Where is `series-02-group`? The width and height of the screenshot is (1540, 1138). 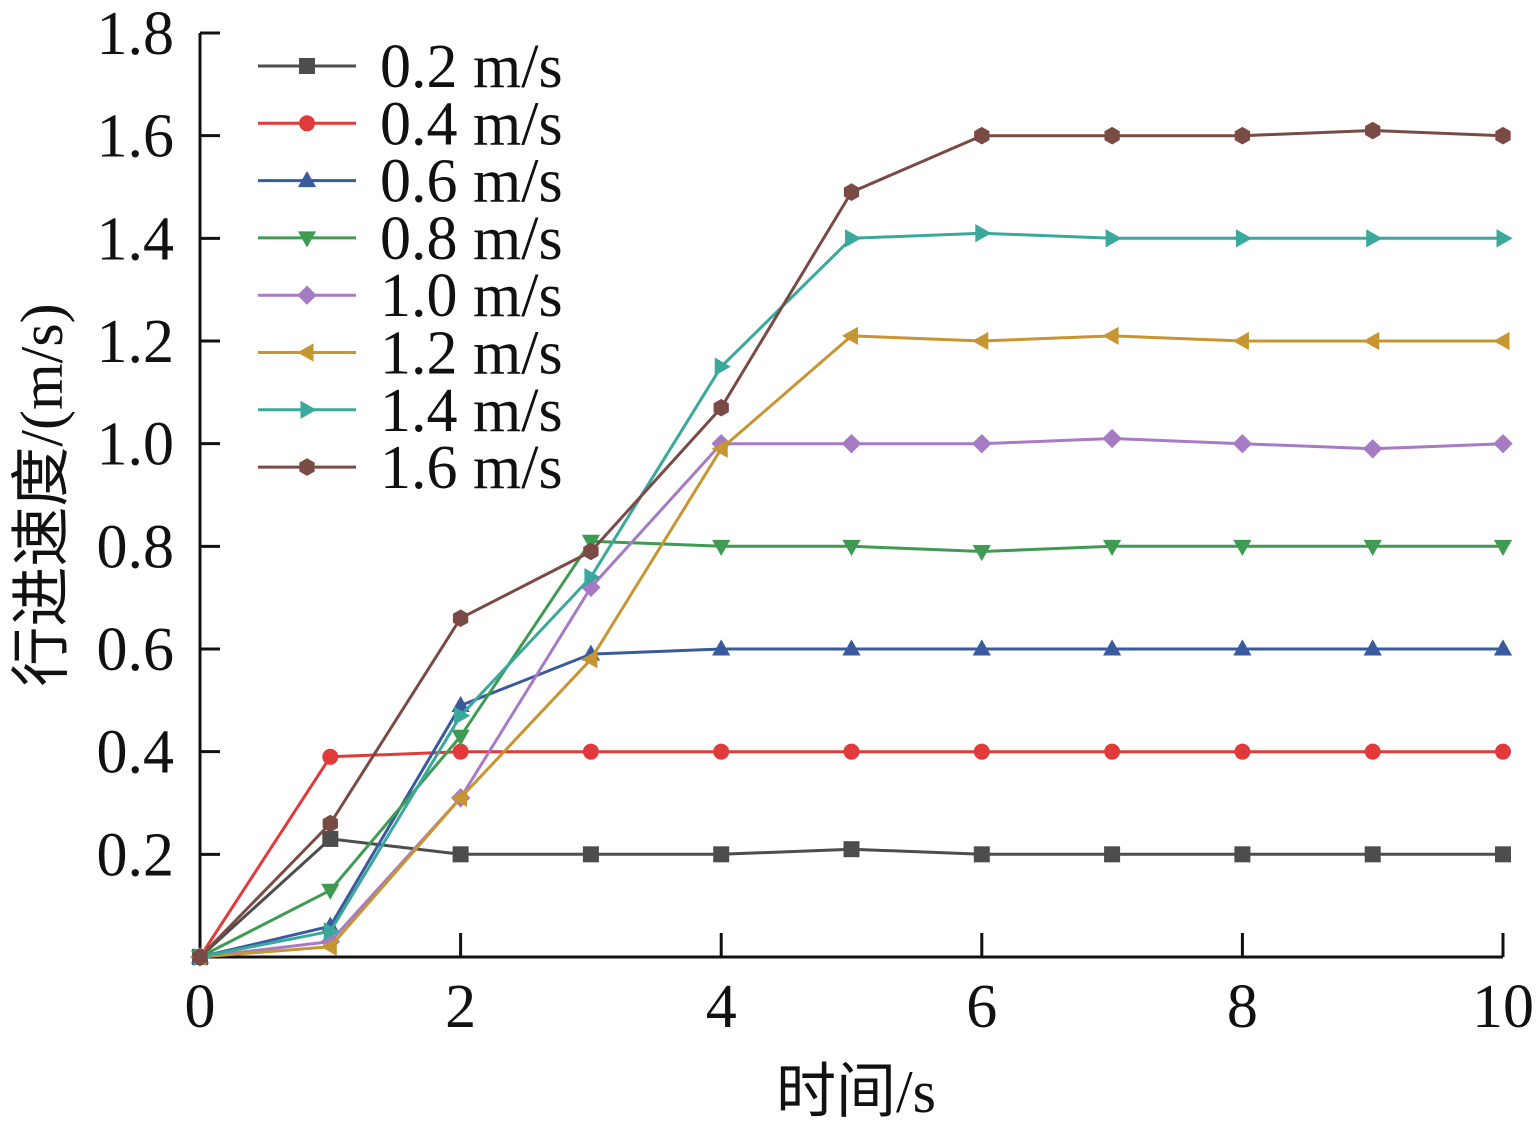 series-02-group is located at coordinates (851, 897).